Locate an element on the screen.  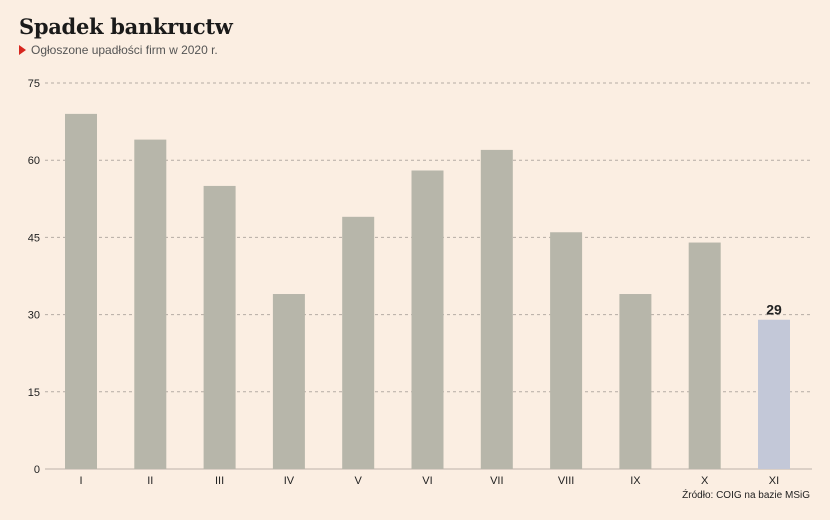
bar-V is located at coordinates (358, 342).